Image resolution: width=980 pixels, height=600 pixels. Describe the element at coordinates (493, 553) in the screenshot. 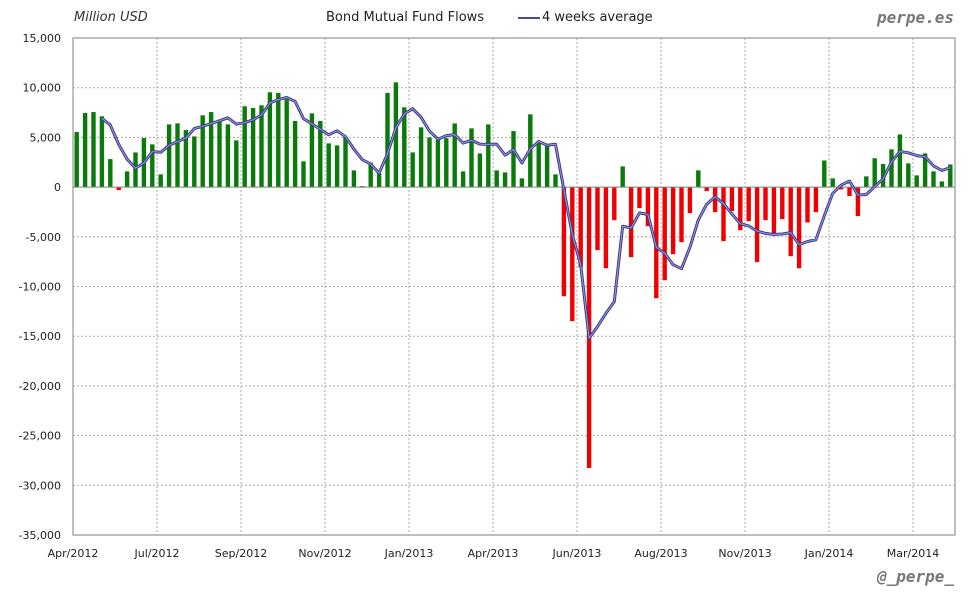

I see `x-tick-label: Apr/2013` at that location.